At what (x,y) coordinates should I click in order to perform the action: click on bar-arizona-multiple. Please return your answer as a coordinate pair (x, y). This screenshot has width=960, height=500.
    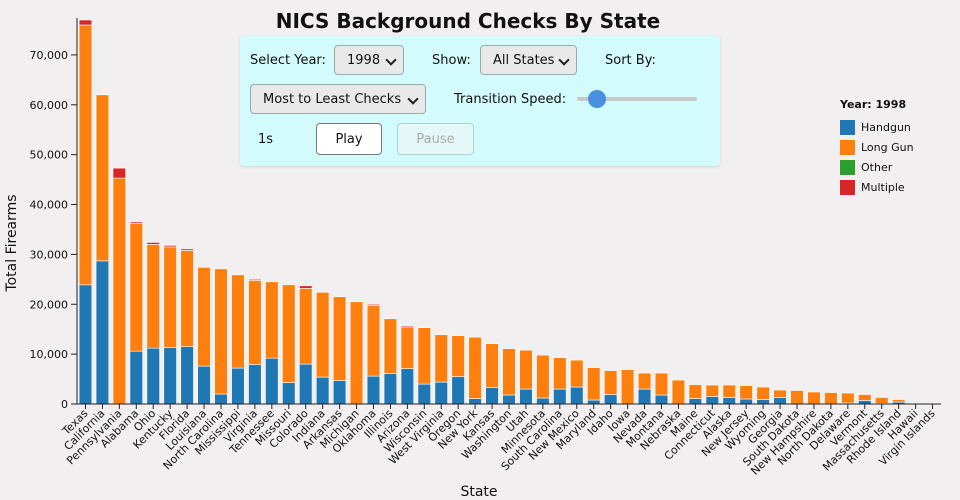
    Looking at the image, I should click on (407, 327).